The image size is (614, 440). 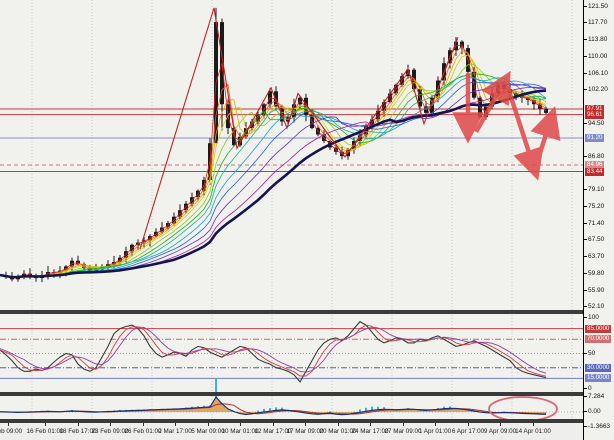 I want to click on time-label: 24 Mar 17:00, so click(x=370, y=431).